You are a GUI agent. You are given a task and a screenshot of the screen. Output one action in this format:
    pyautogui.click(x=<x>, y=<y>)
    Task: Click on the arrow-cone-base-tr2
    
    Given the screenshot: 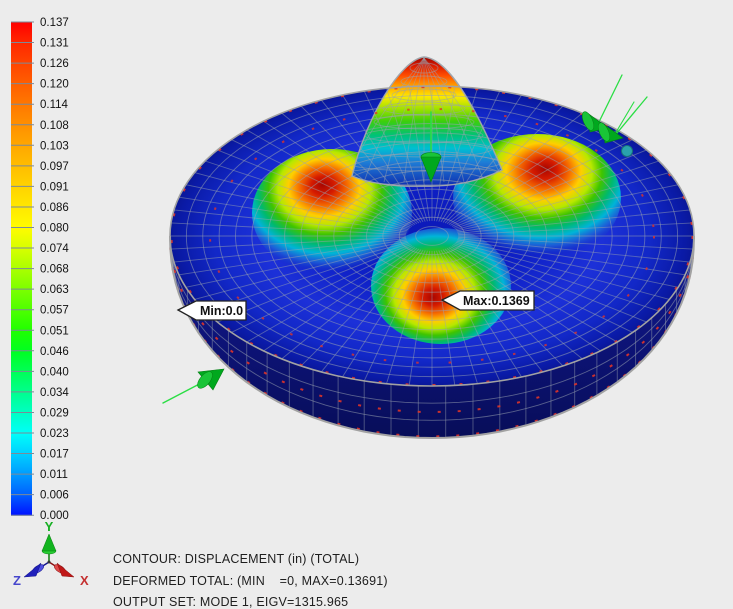 What is the action you would take?
    pyautogui.click(x=604, y=132)
    